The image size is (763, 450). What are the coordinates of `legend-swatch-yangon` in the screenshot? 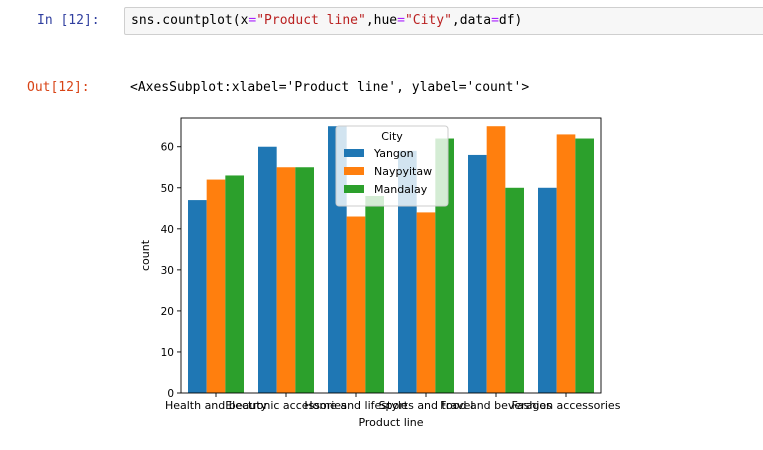 It's located at (354, 153).